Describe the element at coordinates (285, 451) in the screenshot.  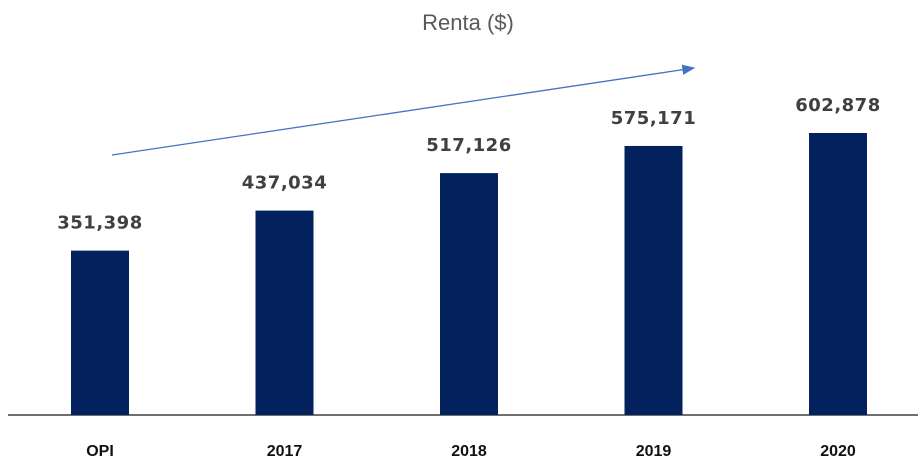
I see `x-tick-label: 2017` at that location.